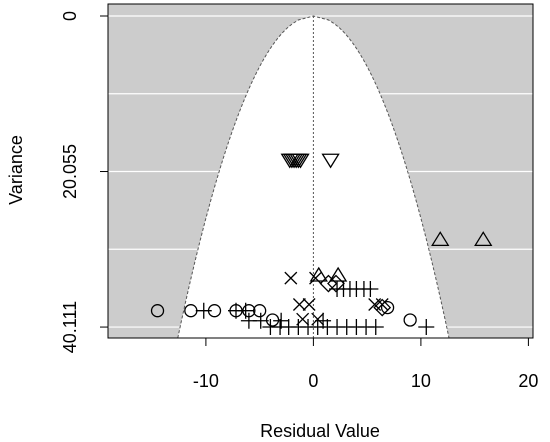 This screenshot has height=442, width=550. What do you see at coordinates (365, 364) in the screenshot?
I see `x-axis: -10 0 10 20` at bounding box center [365, 364].